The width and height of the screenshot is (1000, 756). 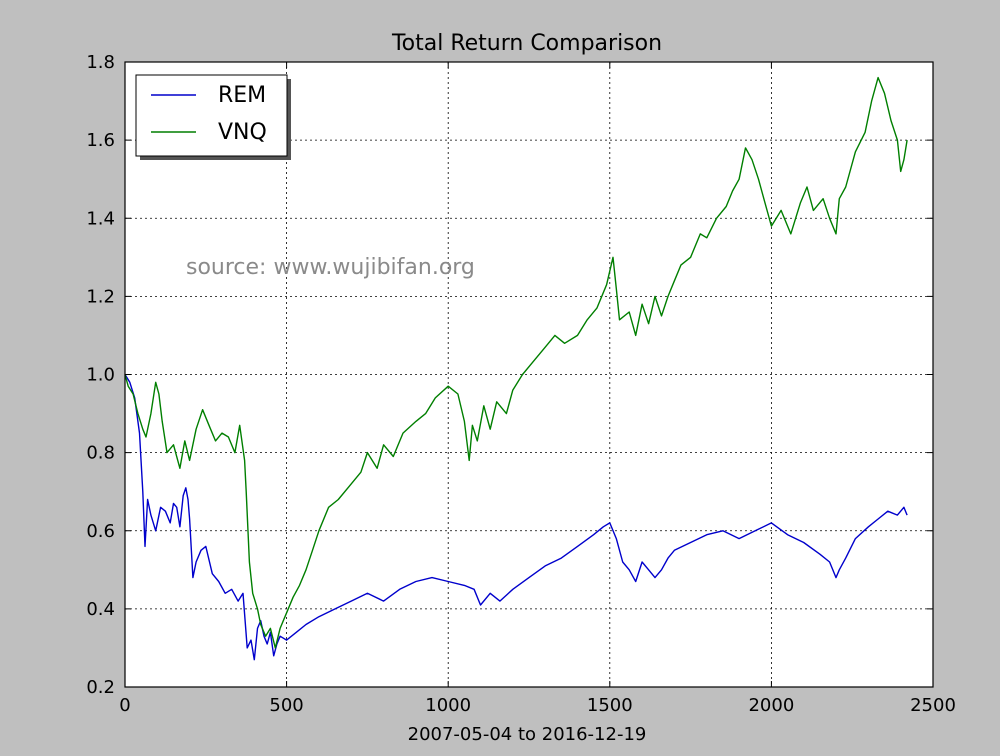 I want to click on x-tick-label: 2000, so click(x=771, y=705).